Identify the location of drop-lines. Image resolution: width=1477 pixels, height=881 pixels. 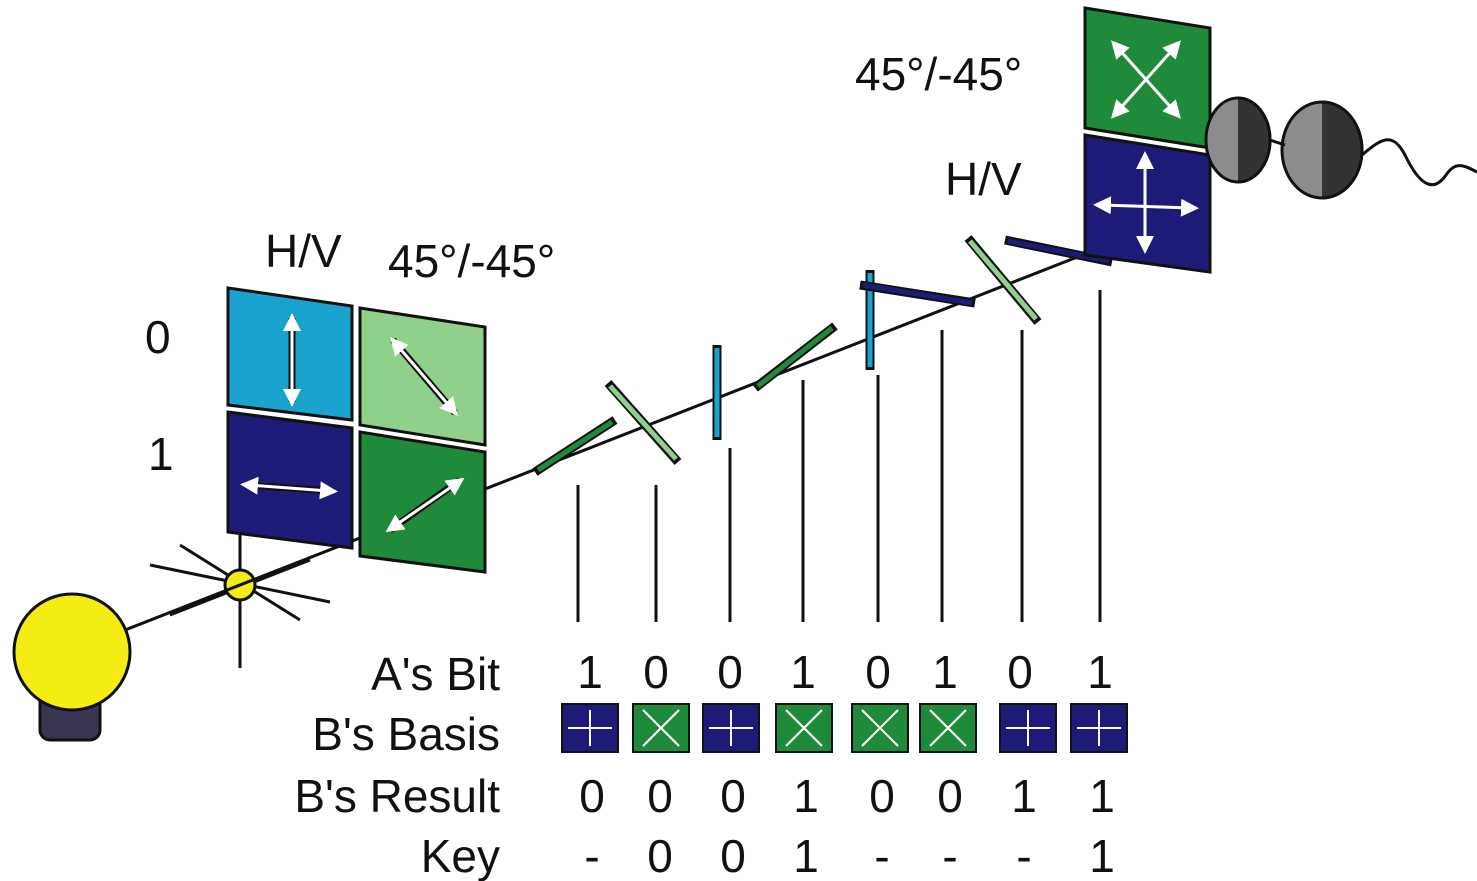
(839, 456).